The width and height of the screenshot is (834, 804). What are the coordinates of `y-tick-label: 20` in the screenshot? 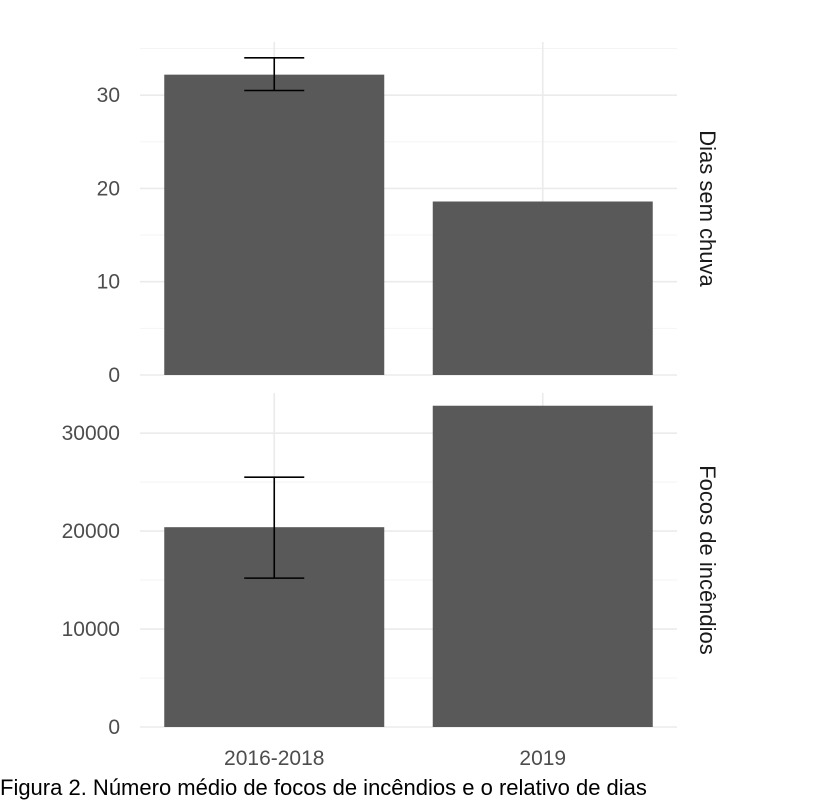 It's located at (108, 188).